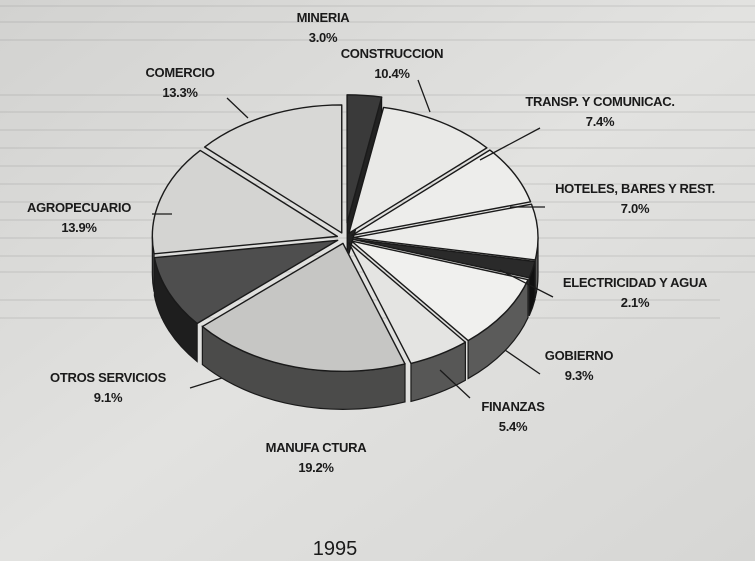 Image resolution: width=755 pixels, height=561 pixels. I want to click on leader-line-finanzas, so click(455, 384).